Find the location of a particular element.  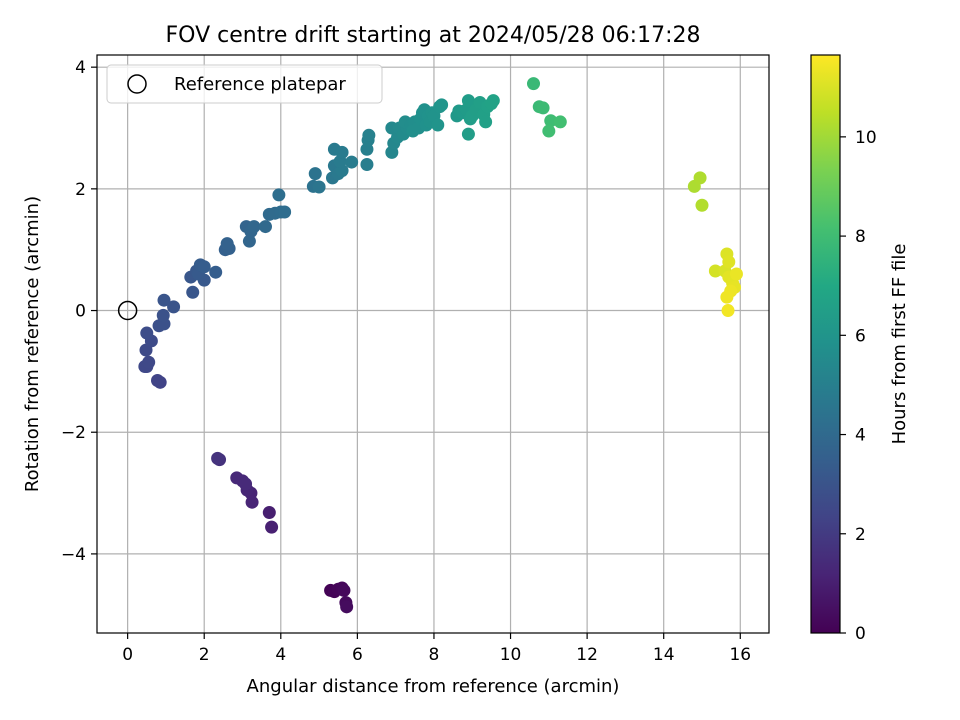

legend: Reference platepar is located at coordinates (244, 84).